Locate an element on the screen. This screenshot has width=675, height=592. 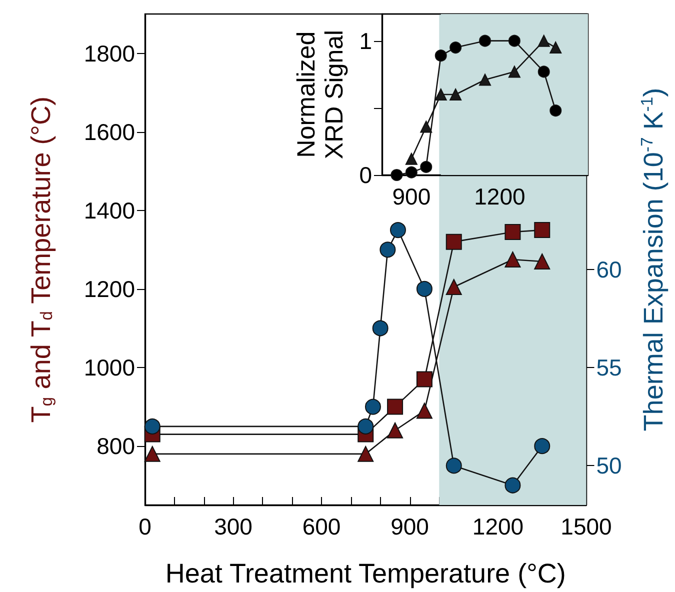
y-axis-title: Tg and Td Temperature (°C) is located at coordinates (41, 259).